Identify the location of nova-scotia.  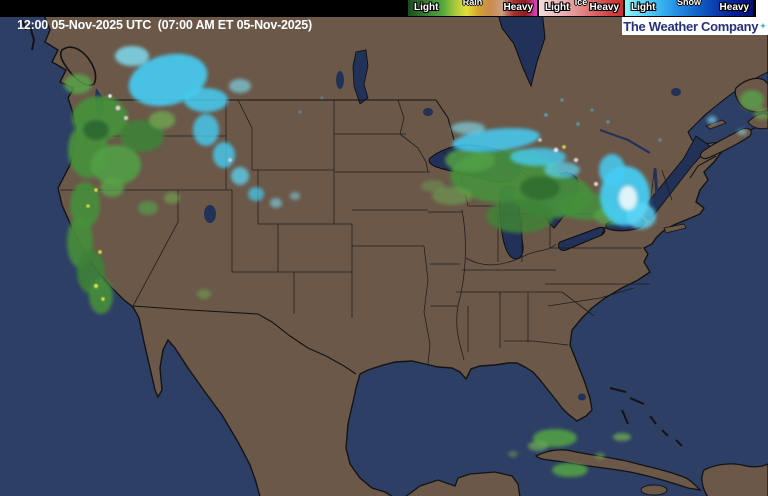
(725, 143).